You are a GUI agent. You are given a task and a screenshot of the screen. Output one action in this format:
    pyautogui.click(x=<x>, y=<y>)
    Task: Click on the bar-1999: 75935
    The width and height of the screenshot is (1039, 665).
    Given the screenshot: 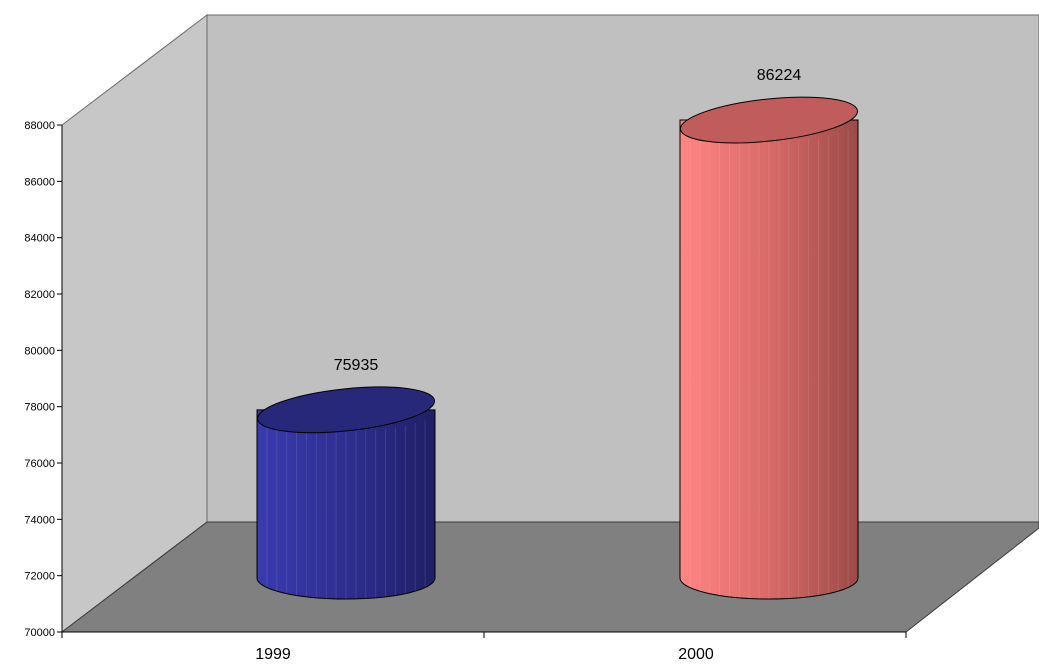 What is the action you would take?
    pyautogui.click(x=346, y=478)
    